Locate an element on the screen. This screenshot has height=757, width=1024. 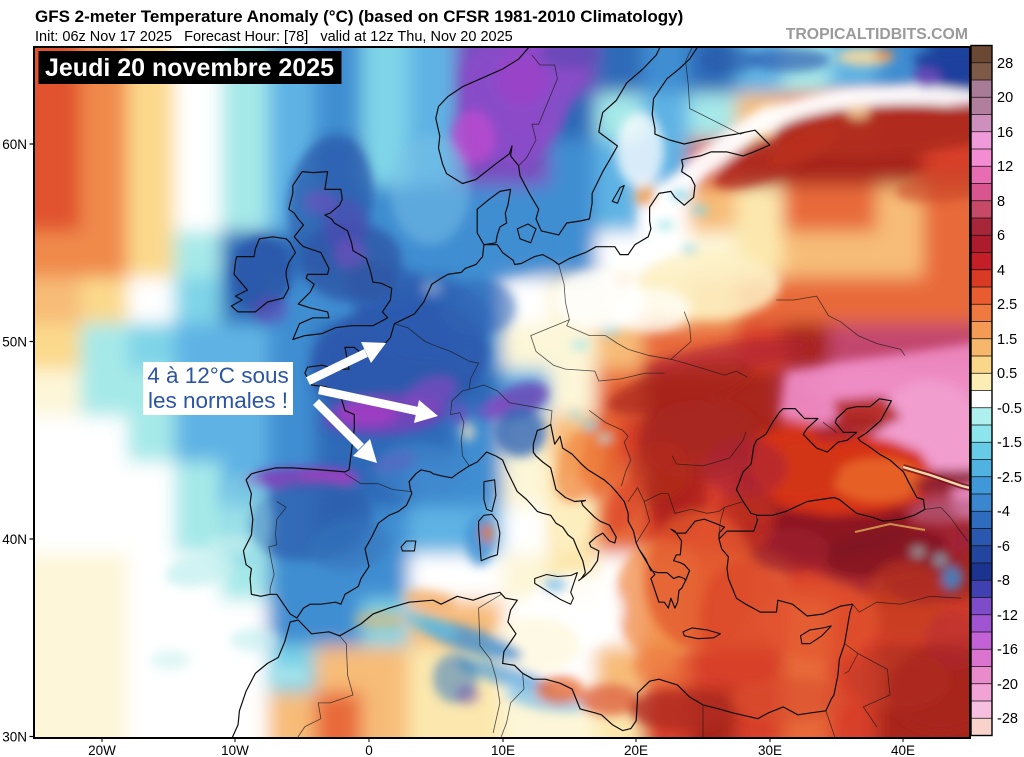
svg-text: -16 is located at coordinates (1007, 650).